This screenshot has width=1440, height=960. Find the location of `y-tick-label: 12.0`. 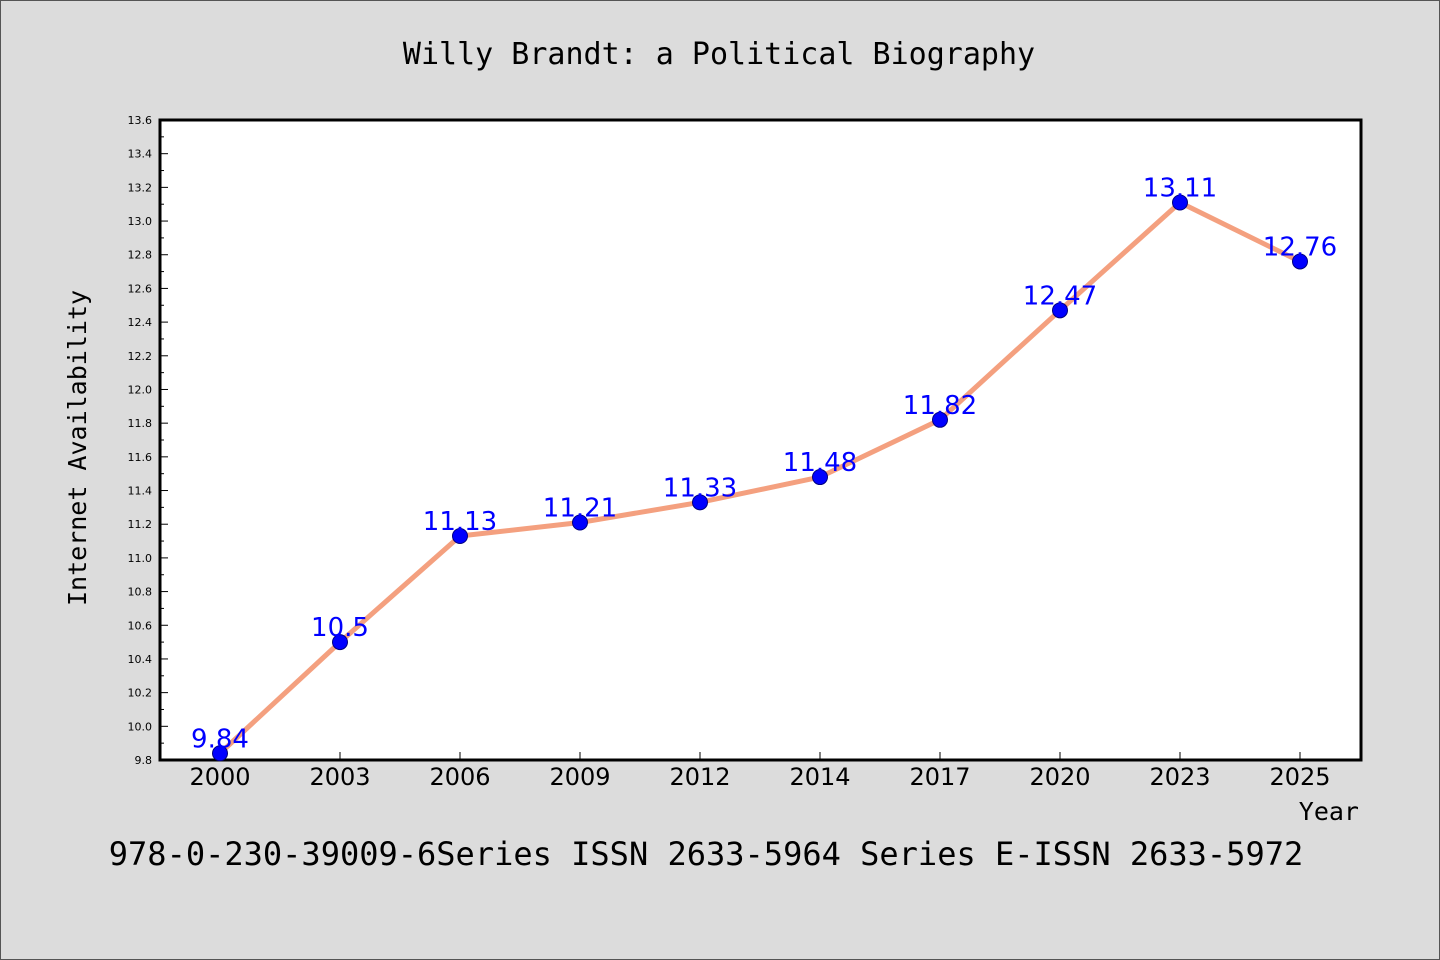

y-tick-label: 12.0 is located at coordinates (140, 389).